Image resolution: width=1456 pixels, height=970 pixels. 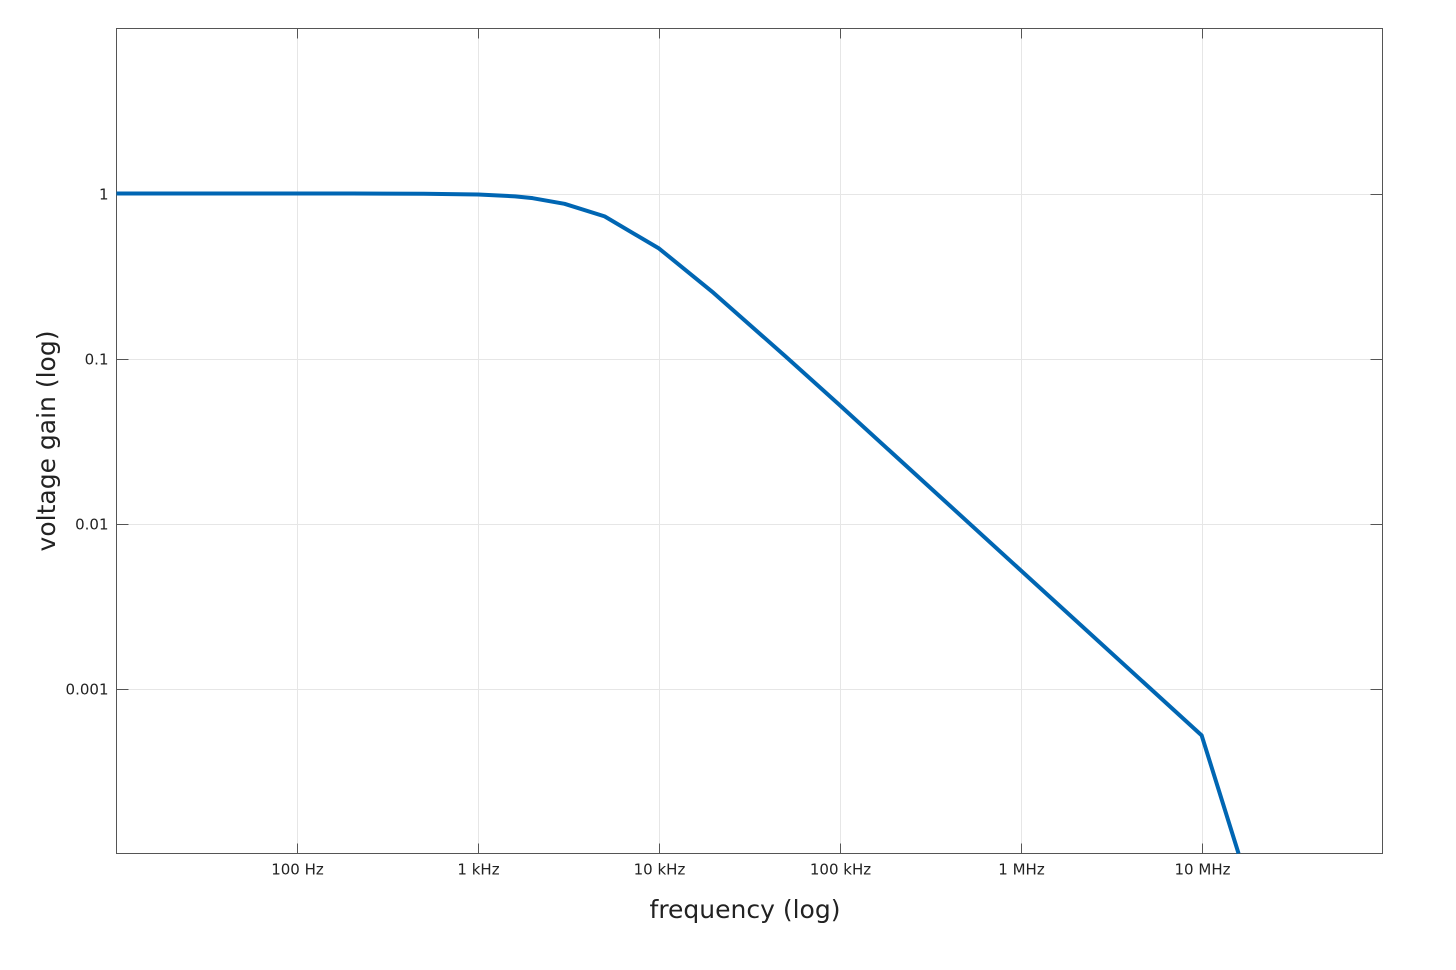 What do you see at coordinates (1021, 870) in the screenshot?
I see `x-tick-label: 1 MHz` at bounding box center [1021, 870].